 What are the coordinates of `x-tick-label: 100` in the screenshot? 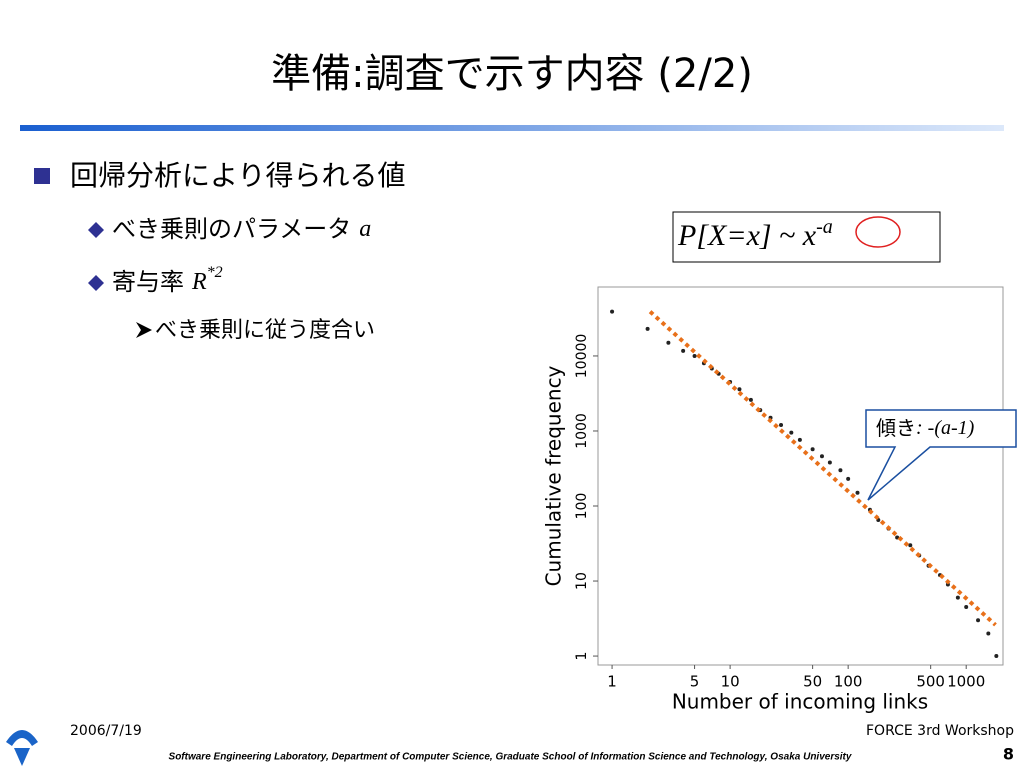 It's located at (848, 682).